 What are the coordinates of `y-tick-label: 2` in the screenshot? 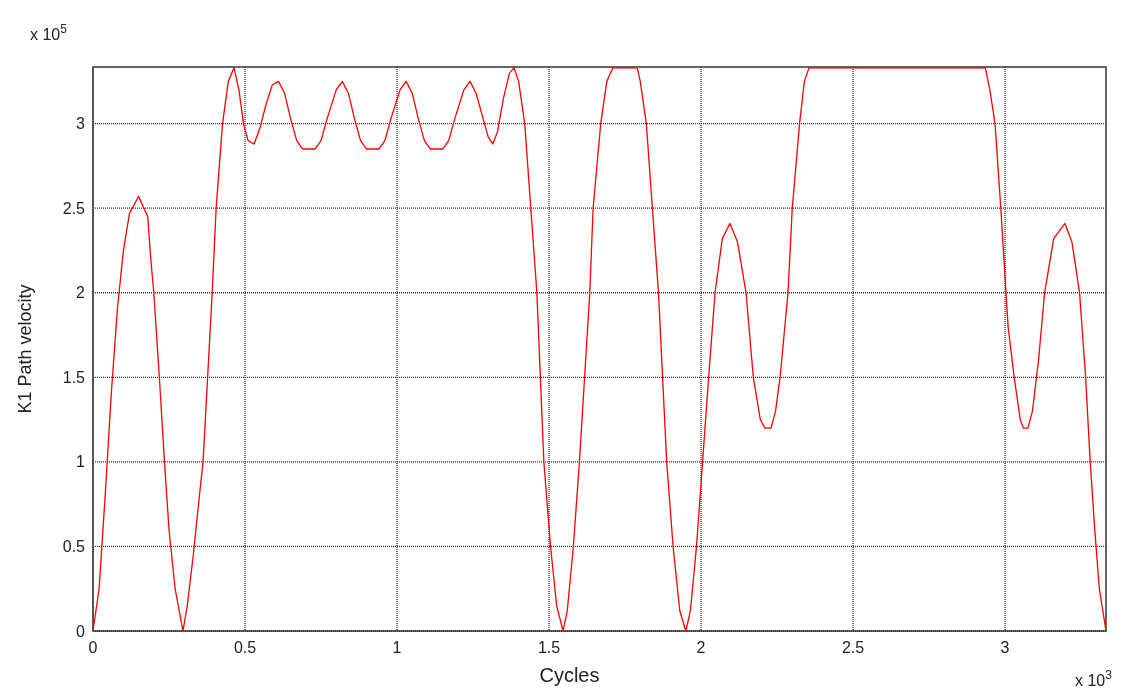 It's located at (81, 293).